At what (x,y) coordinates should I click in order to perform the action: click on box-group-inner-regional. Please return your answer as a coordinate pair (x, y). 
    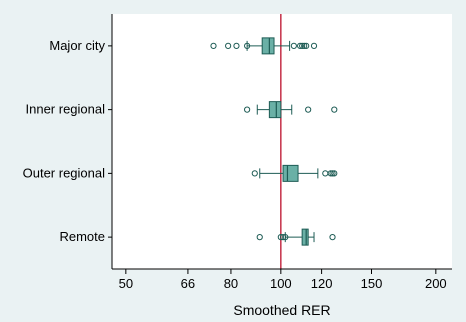
    Looking at the image, I should click on (291, 110).